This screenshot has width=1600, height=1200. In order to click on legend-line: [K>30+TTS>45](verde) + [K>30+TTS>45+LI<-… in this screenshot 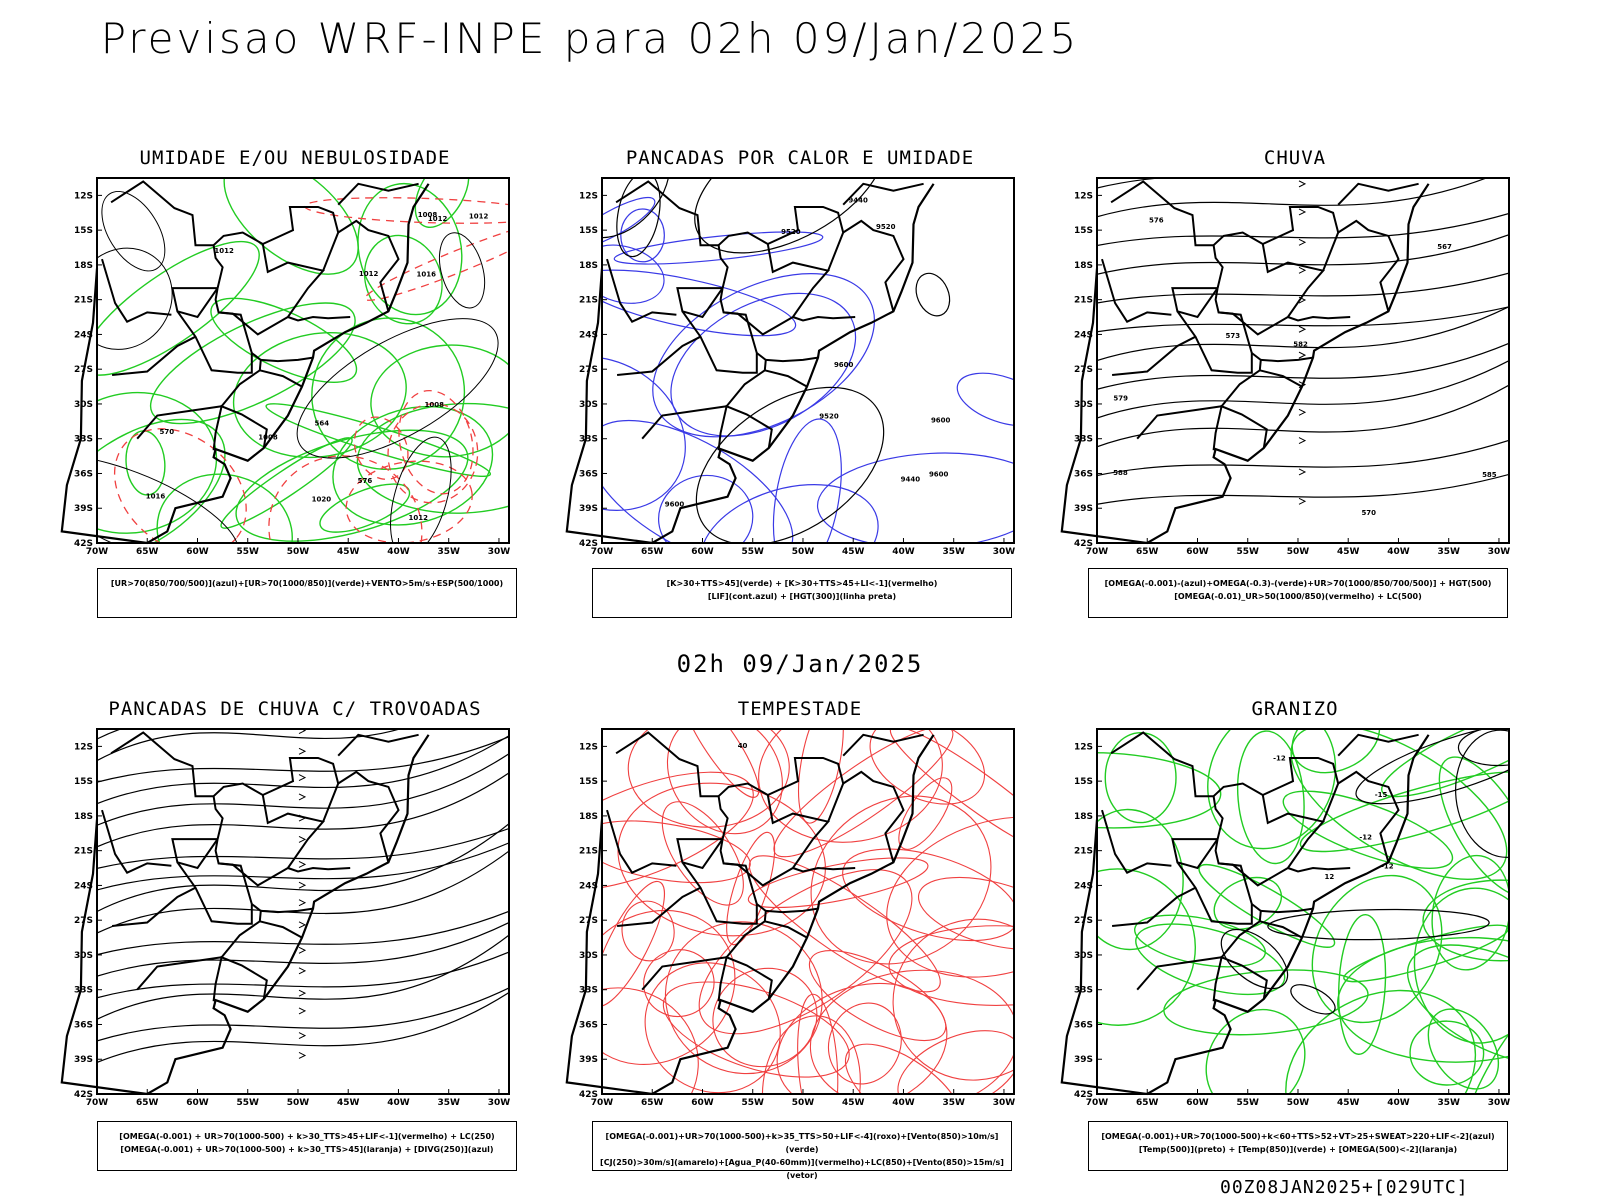, I will do `click(802, 583)`.